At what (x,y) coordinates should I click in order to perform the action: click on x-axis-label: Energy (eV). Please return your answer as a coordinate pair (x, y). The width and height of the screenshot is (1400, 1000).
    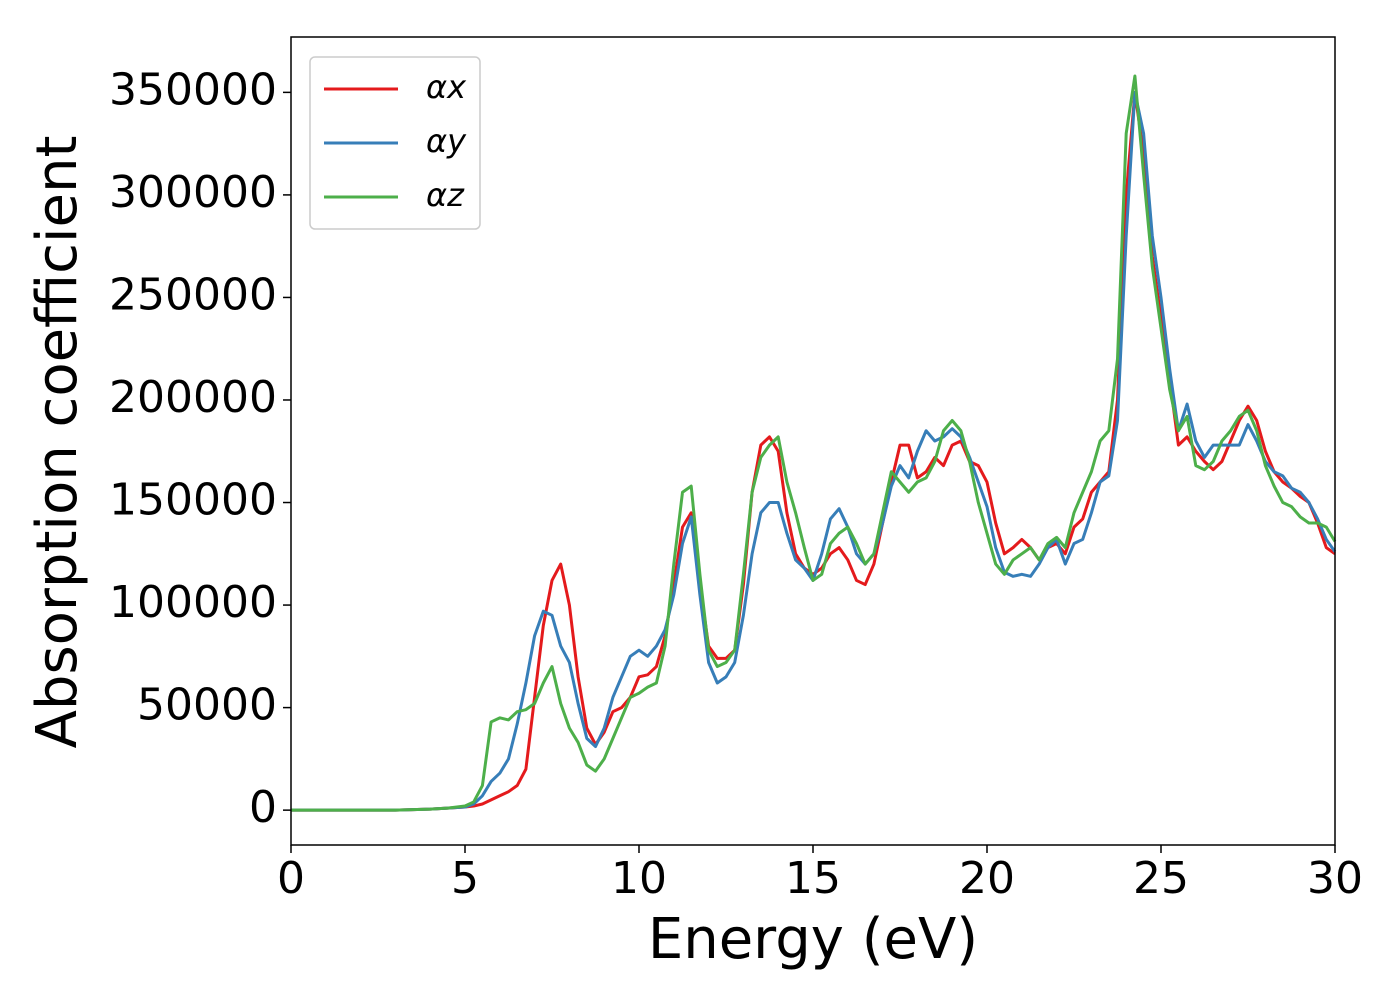
    Looking at the image, I should click on (813, 939).